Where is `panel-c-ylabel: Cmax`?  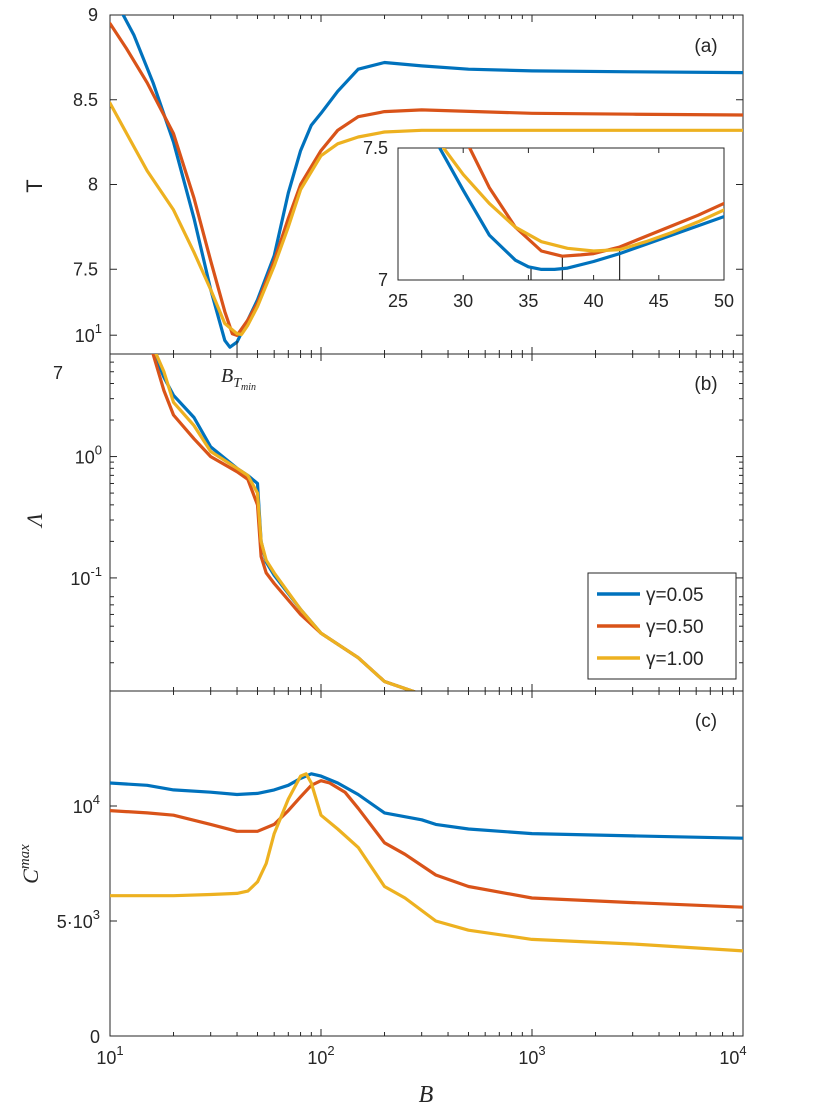
panel-c-ylabel: Cmax is located at coordinates (30, 864).